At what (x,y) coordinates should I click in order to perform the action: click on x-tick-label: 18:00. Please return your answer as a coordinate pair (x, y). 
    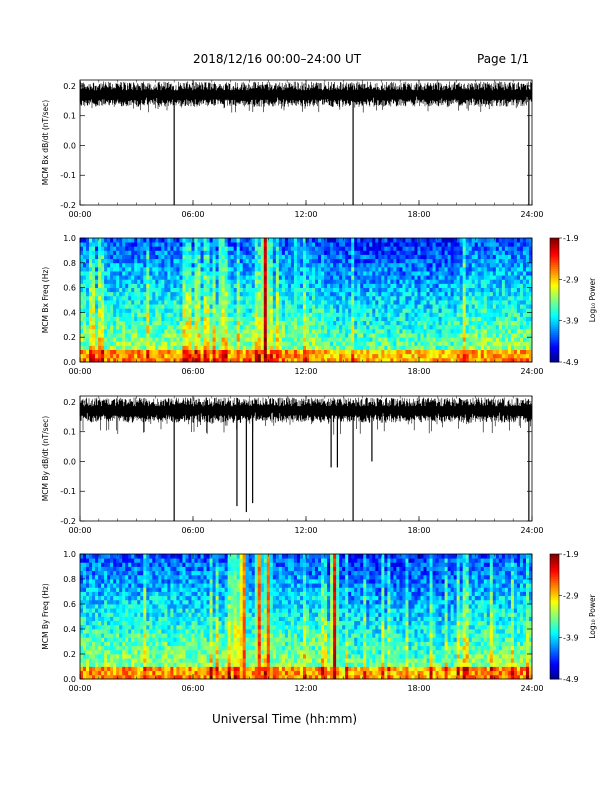
    Looking at the image, I should click on (418, 530).